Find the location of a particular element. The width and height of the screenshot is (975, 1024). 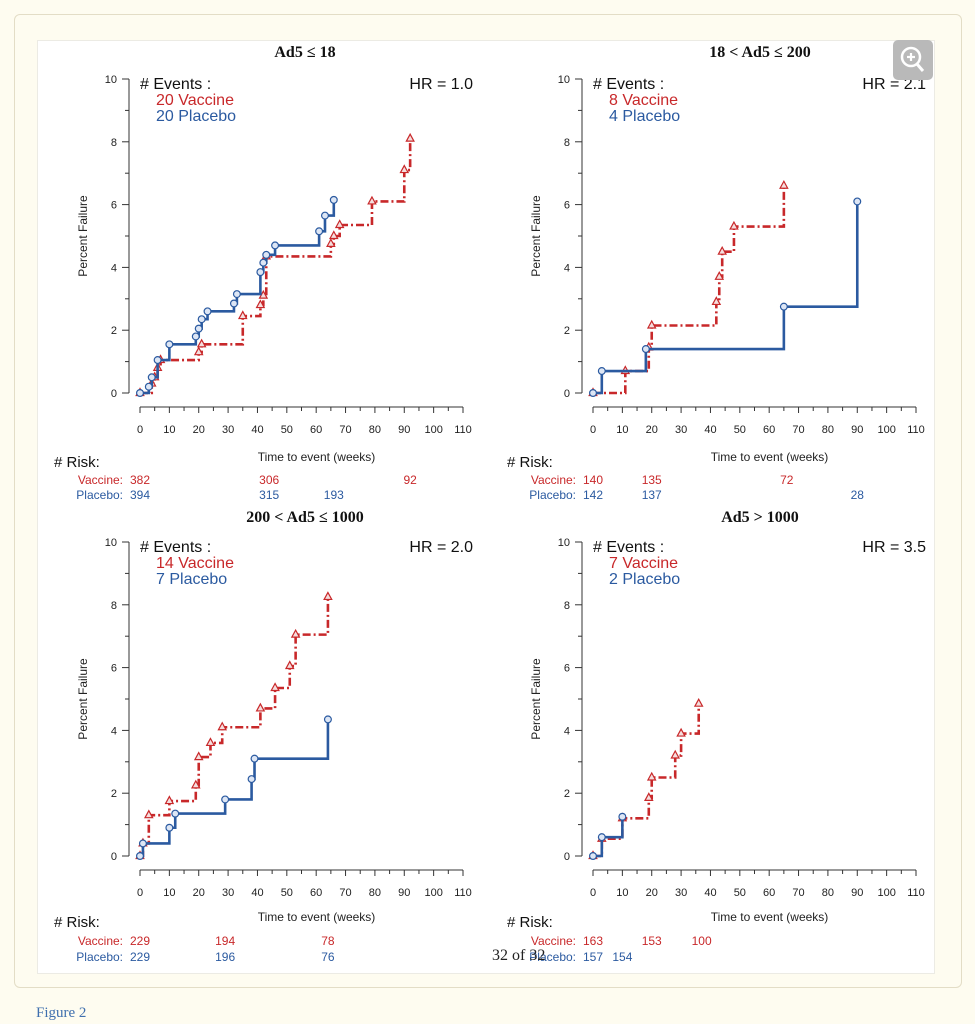

figure-caption: Figure 2 is located at coordinates (61, 1013).